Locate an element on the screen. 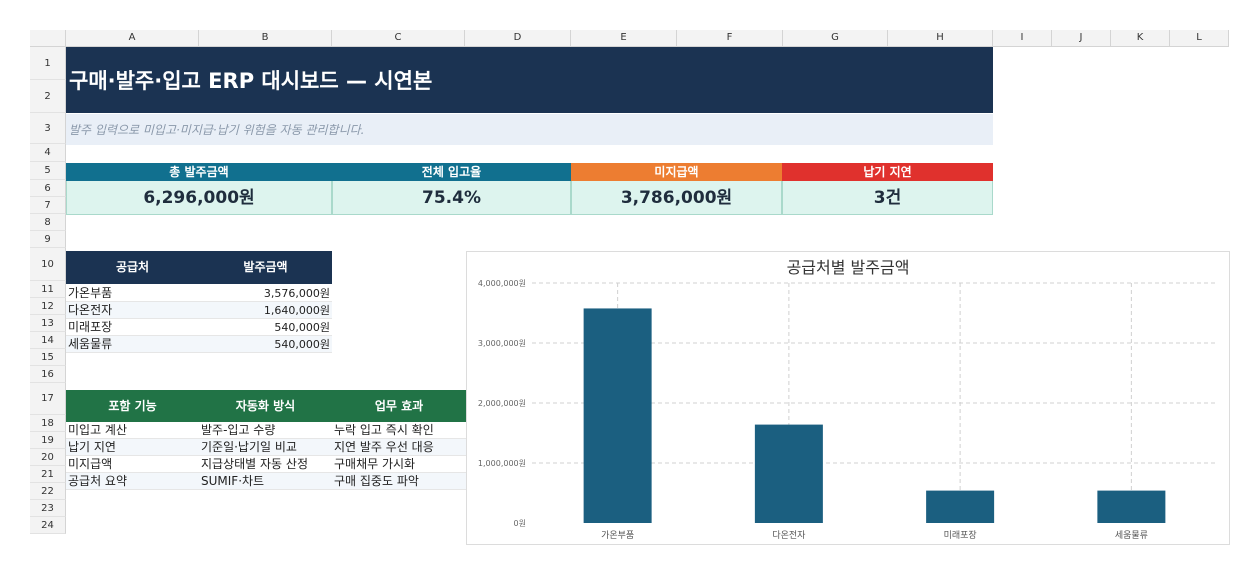 The image size is (1260, 575). y-tick-label: 2,000,000원 is located at coordinates (502, 403).